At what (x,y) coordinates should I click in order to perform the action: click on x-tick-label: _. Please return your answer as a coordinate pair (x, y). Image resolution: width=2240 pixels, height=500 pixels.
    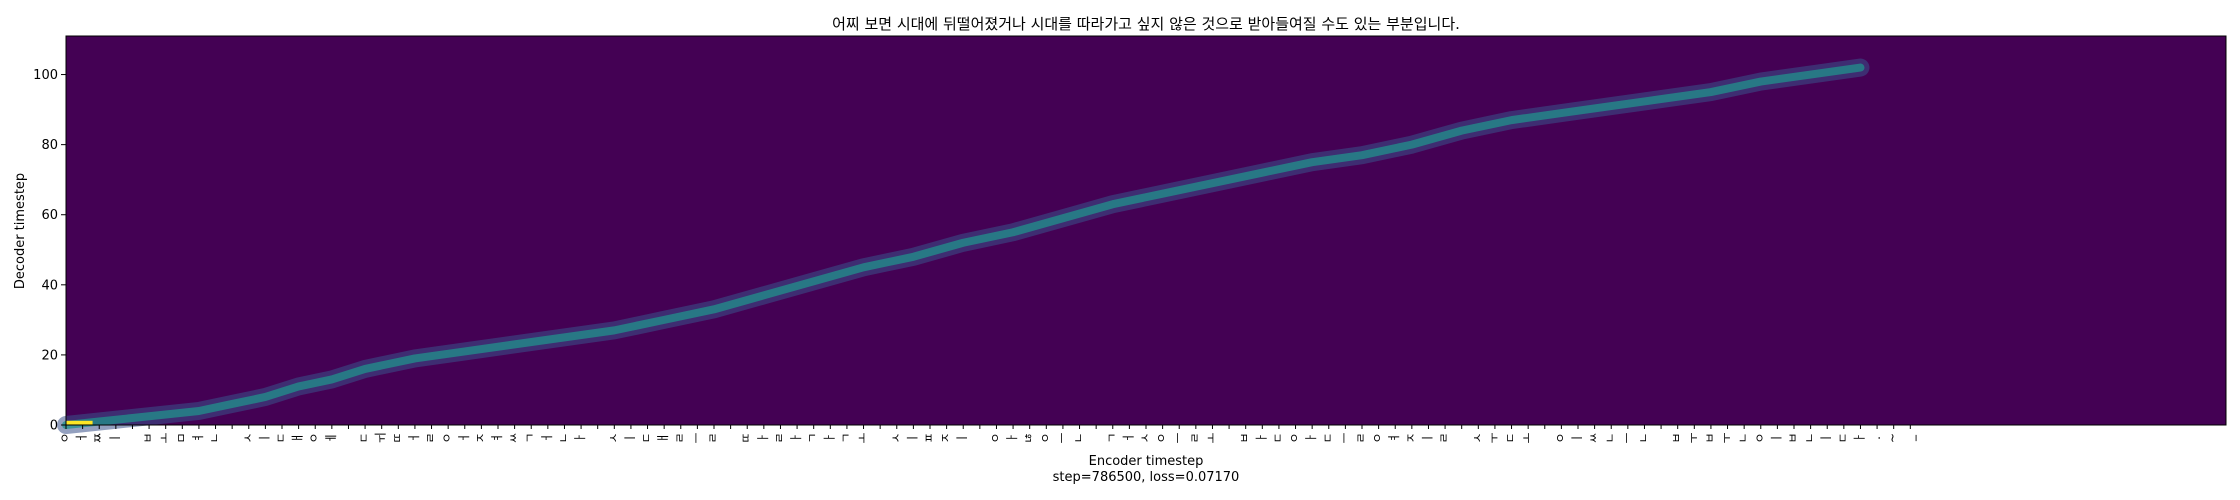
    Looking at the image, I should click on (1909, 438).